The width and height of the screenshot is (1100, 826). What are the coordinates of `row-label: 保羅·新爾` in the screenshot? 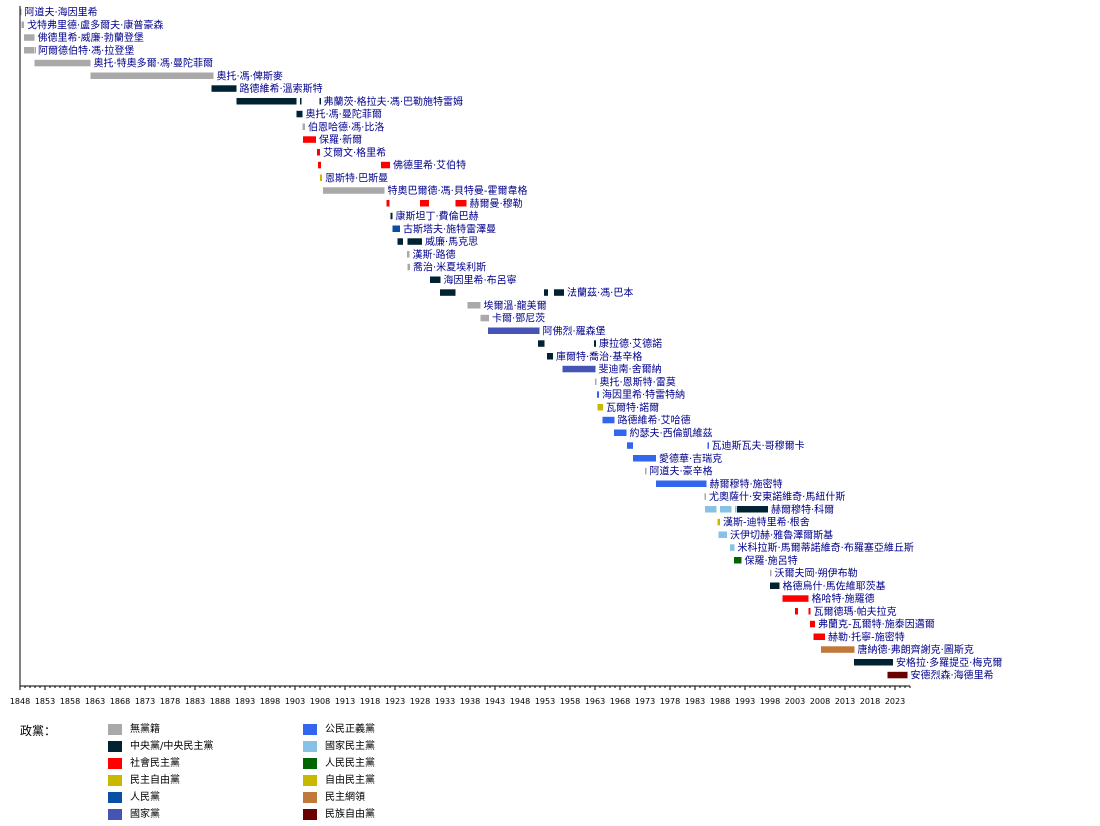 It's located at (340, 139).